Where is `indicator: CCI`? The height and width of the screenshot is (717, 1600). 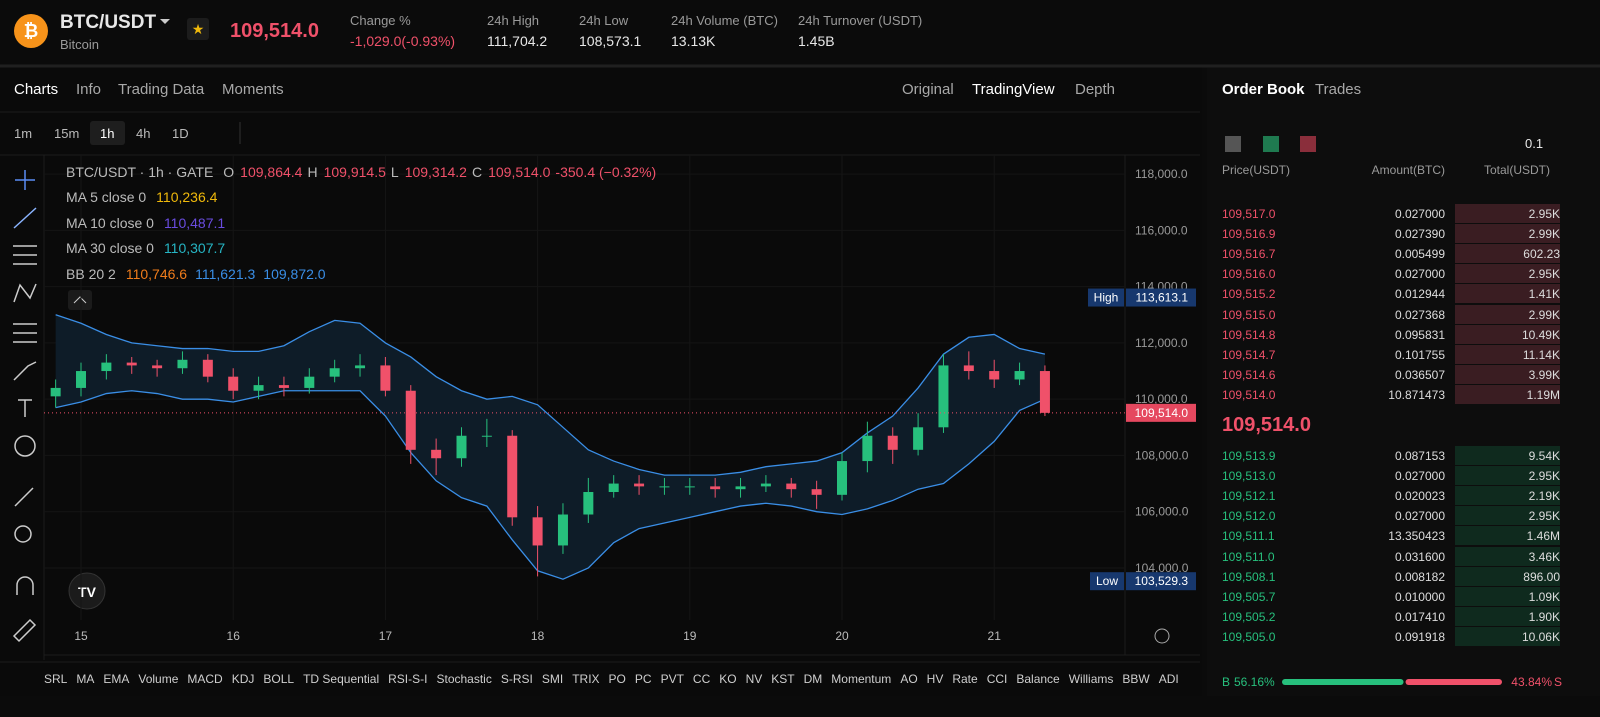 indicator: CCI is located at coordinates (997, 679).